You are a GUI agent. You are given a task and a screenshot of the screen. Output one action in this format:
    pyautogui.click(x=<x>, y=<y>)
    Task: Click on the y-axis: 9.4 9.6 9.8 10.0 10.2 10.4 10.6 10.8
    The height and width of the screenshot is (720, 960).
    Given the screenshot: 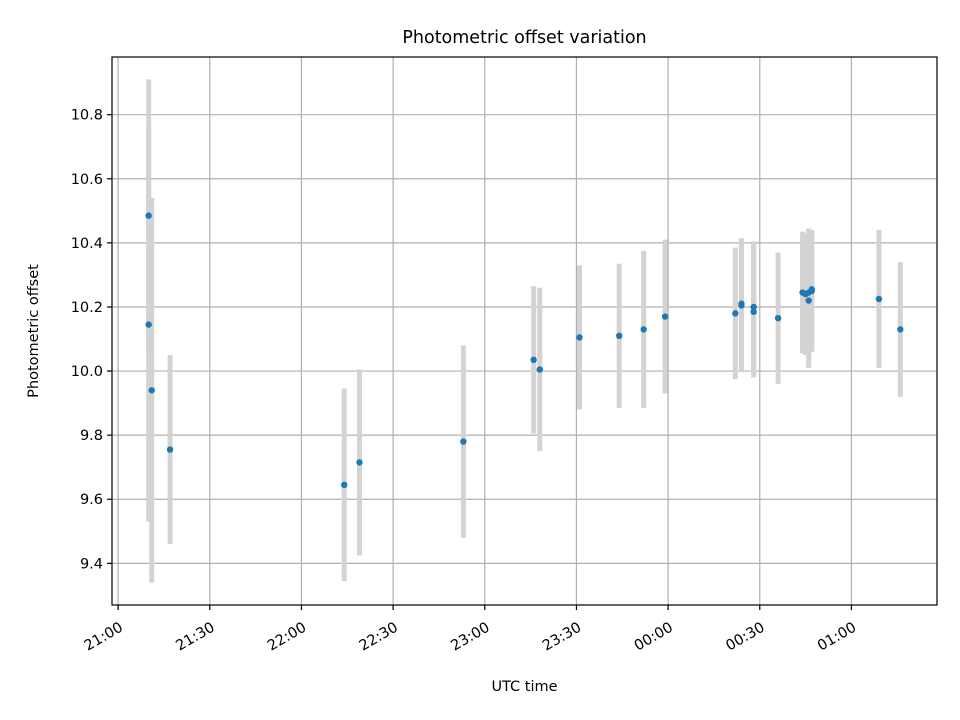 What is the action you would take?
    pyautogui.click(x=91, y=340)
    